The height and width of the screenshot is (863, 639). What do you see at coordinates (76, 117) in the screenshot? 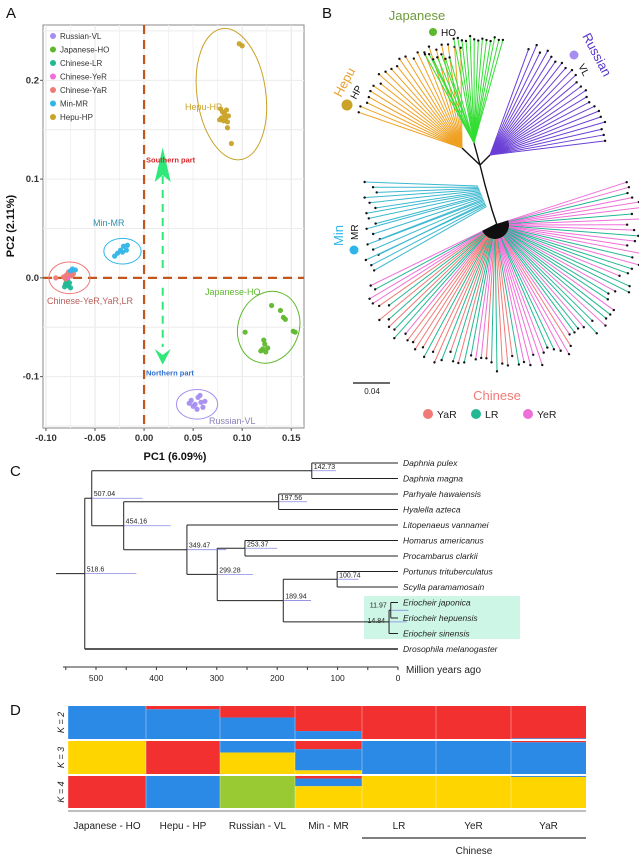
I see `legend-item: Hepu-HP` at bounding box center [76, 117].